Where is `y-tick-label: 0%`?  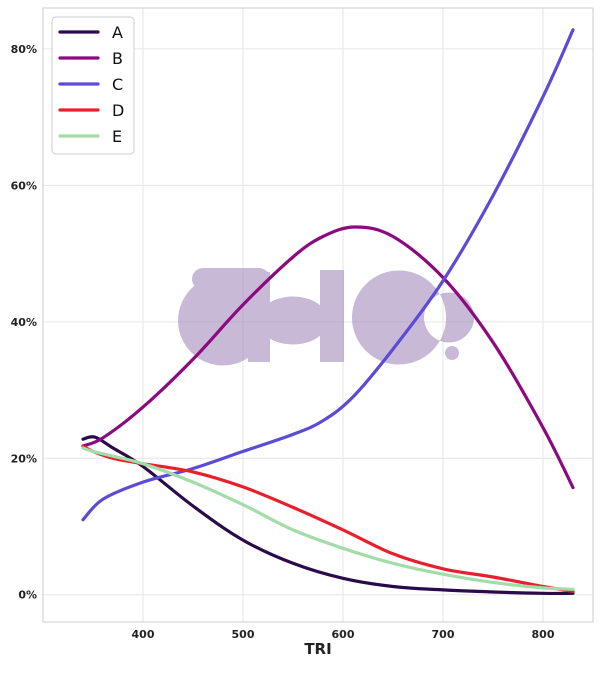 y-tick-label: 0% is located at coordinates (27, 595).